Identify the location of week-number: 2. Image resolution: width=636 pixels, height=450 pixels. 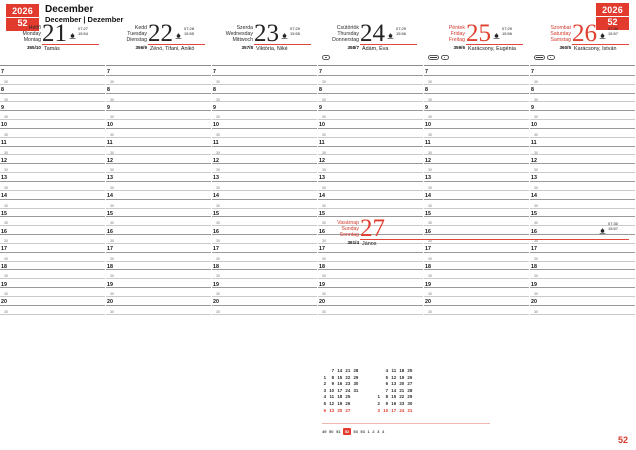
(373, 431).